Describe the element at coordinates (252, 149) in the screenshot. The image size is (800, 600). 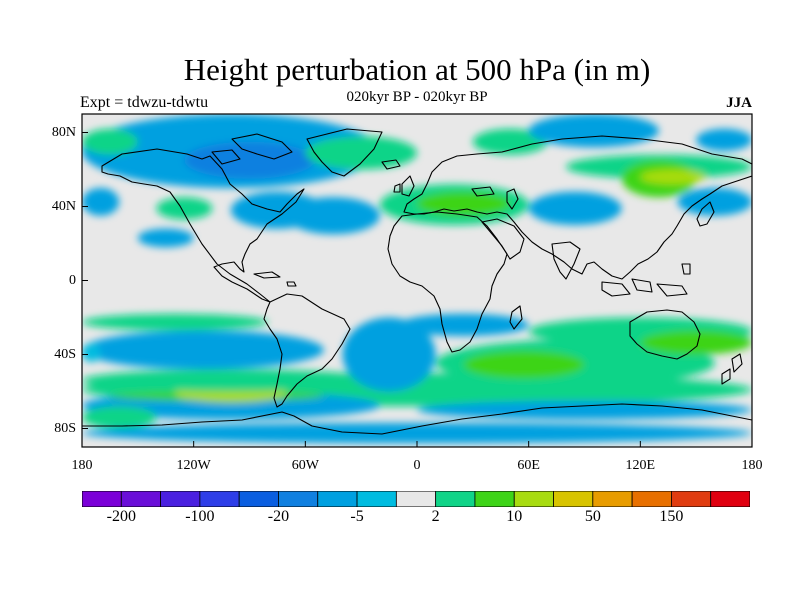
I see `coastline-arctic-islands` at that location.